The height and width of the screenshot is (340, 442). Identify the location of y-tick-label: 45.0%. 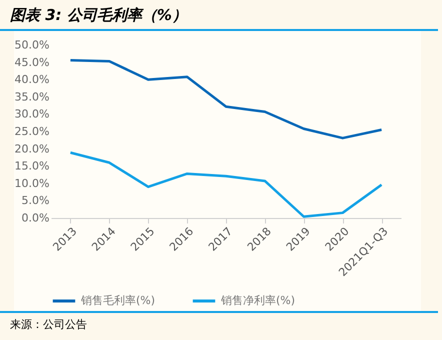
(32, 62).